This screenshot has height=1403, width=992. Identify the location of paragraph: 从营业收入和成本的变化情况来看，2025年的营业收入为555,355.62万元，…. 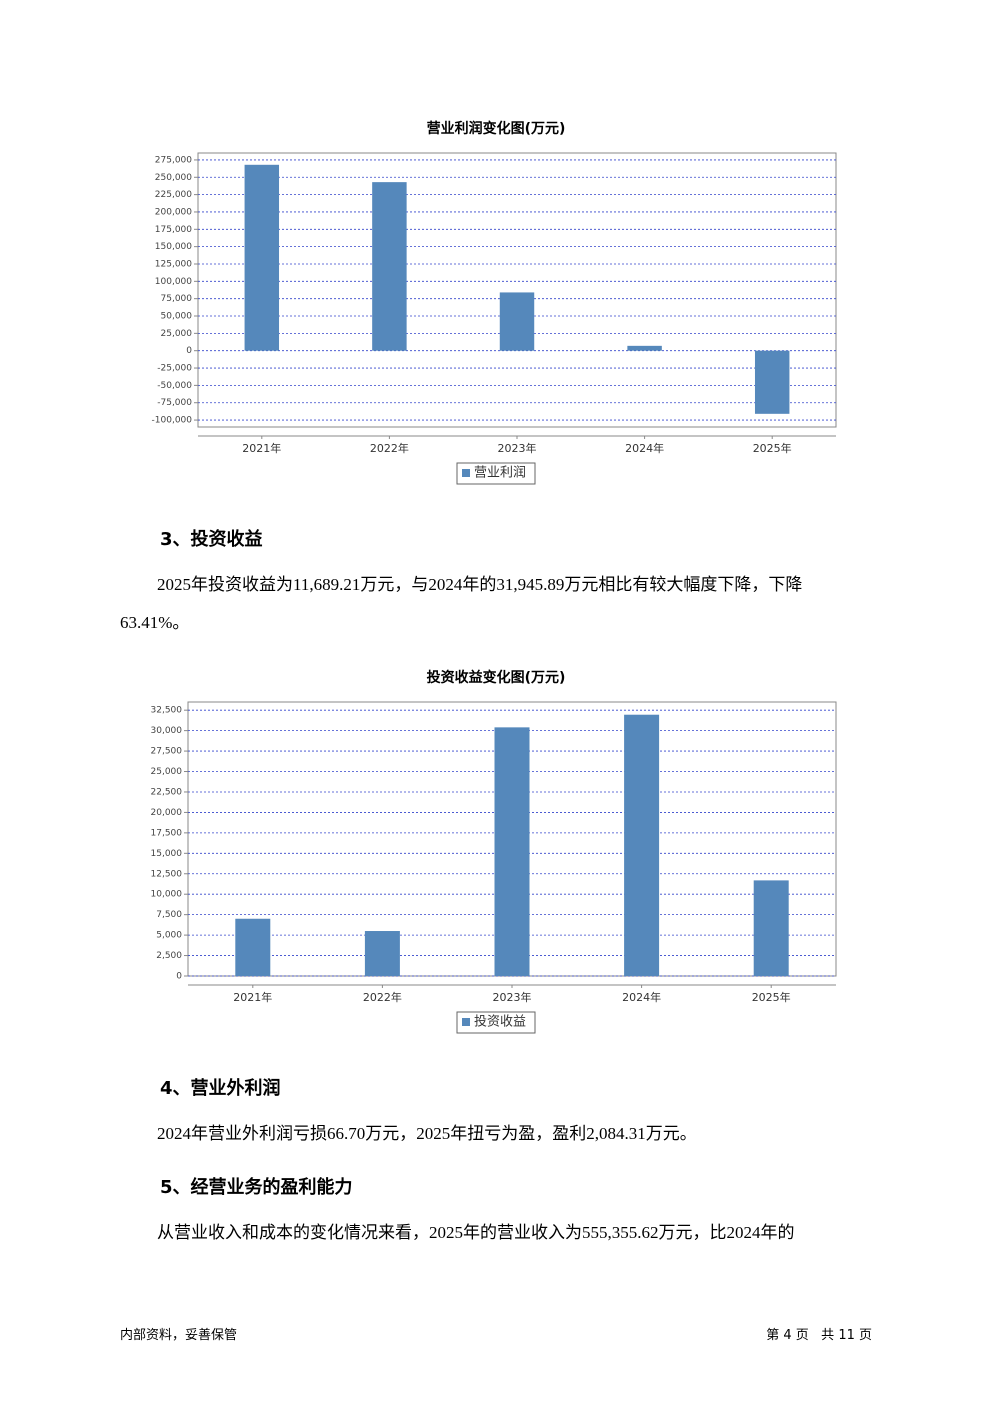
(476, 1232).